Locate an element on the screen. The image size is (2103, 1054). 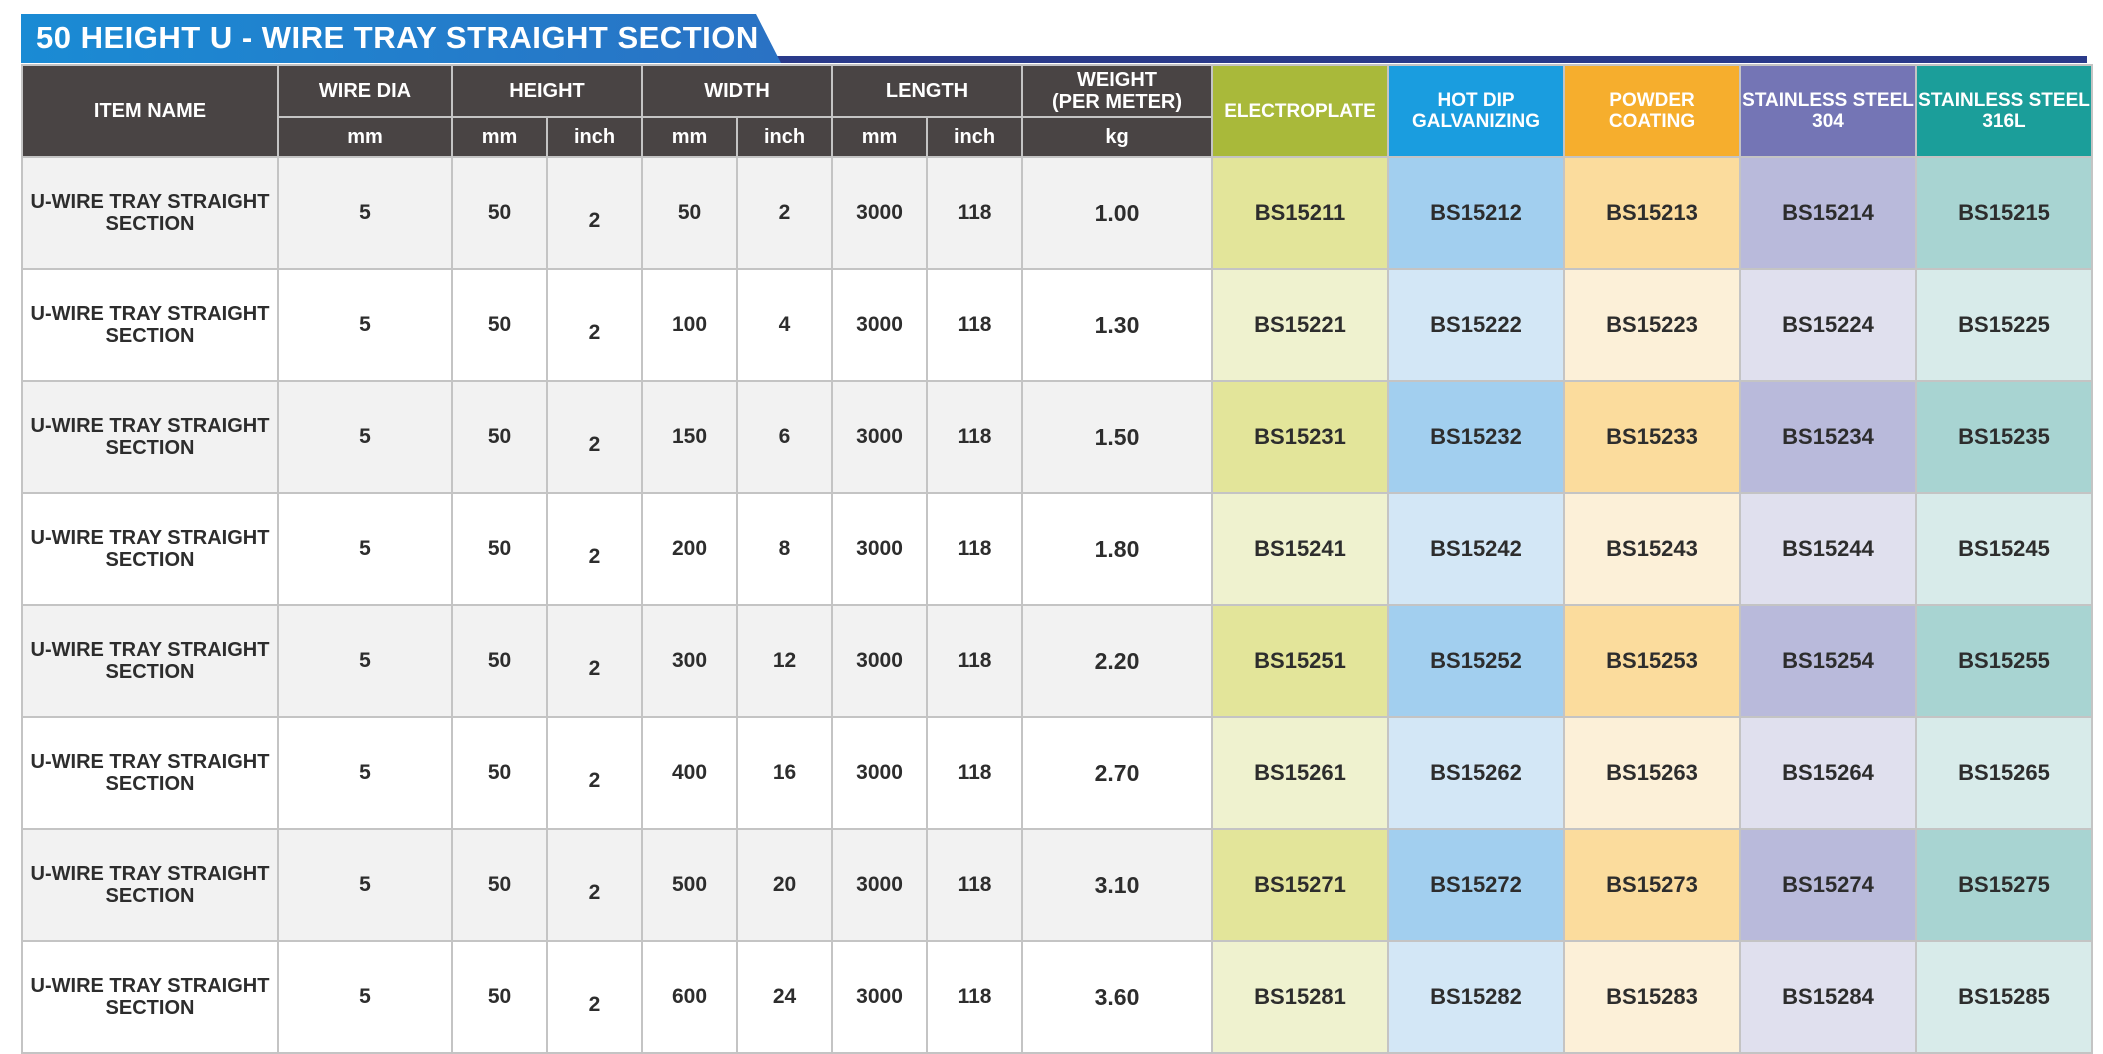
cell-width-inch: 16 is located at coordinates (784, 773).